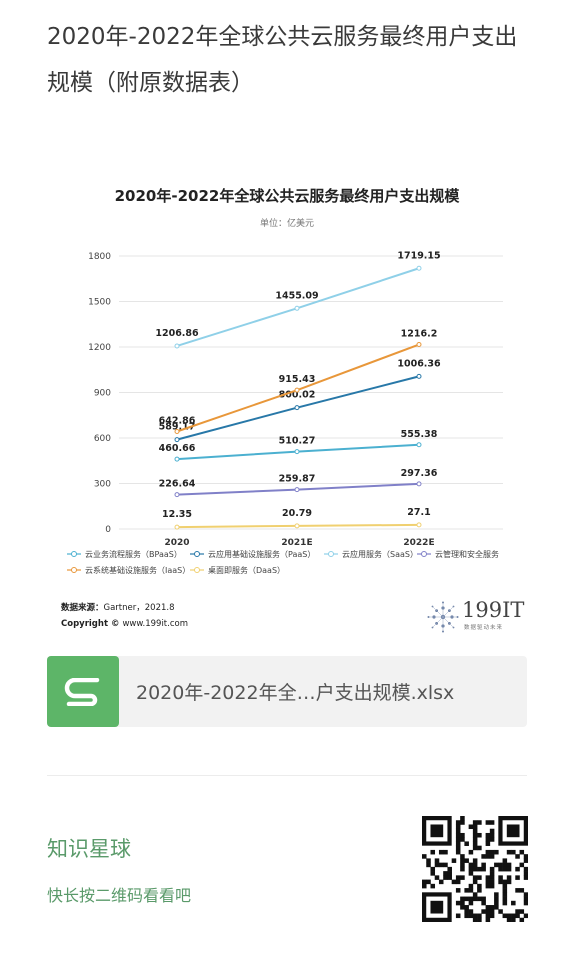 The width and height of the screenshot is (575, 960). What do you see at coordinates (297, 395) in the screenshot?
I see `data-label: 800.02` at bounding box center [297, 395].